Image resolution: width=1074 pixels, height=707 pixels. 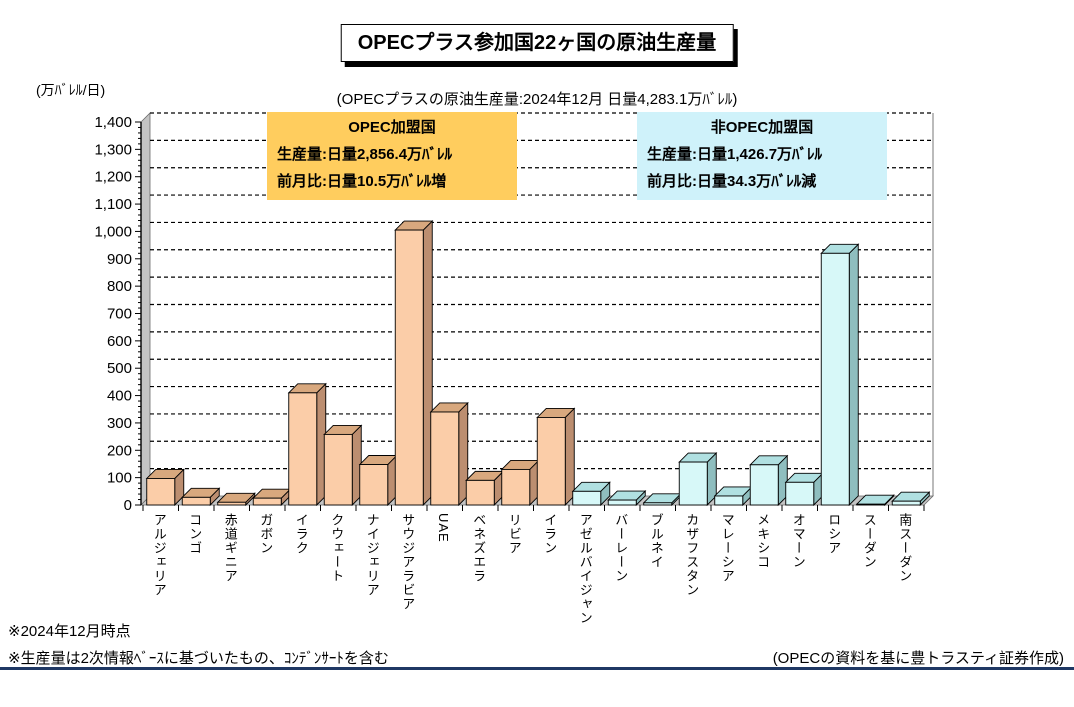 I want to click on y-tick-label: 0, so click(x=128, y=505).